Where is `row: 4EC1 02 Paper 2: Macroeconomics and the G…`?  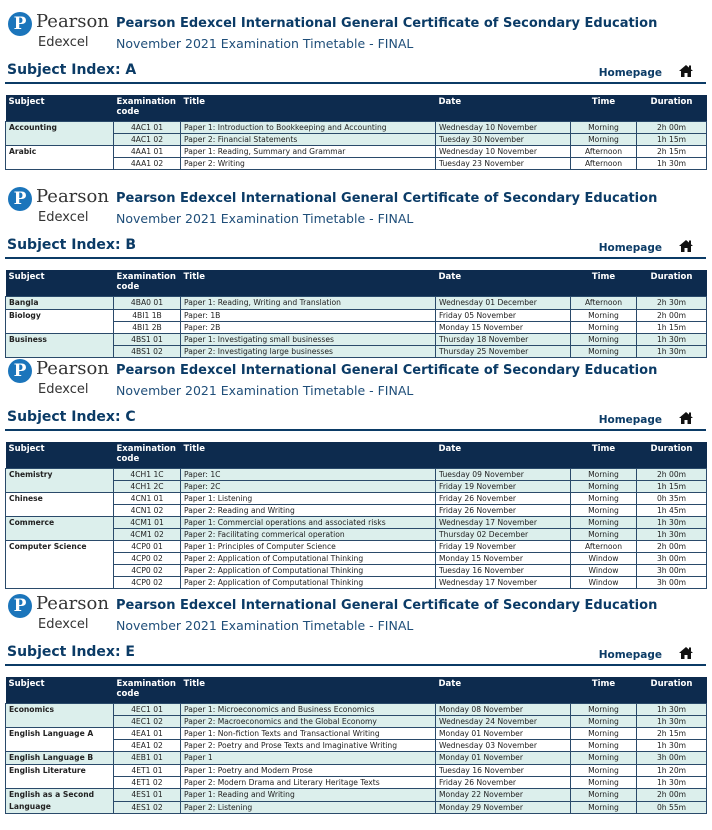 row: 4EC1 02 Paper 2: Macroeconomics and the G… is located at coordinates (356, 721).